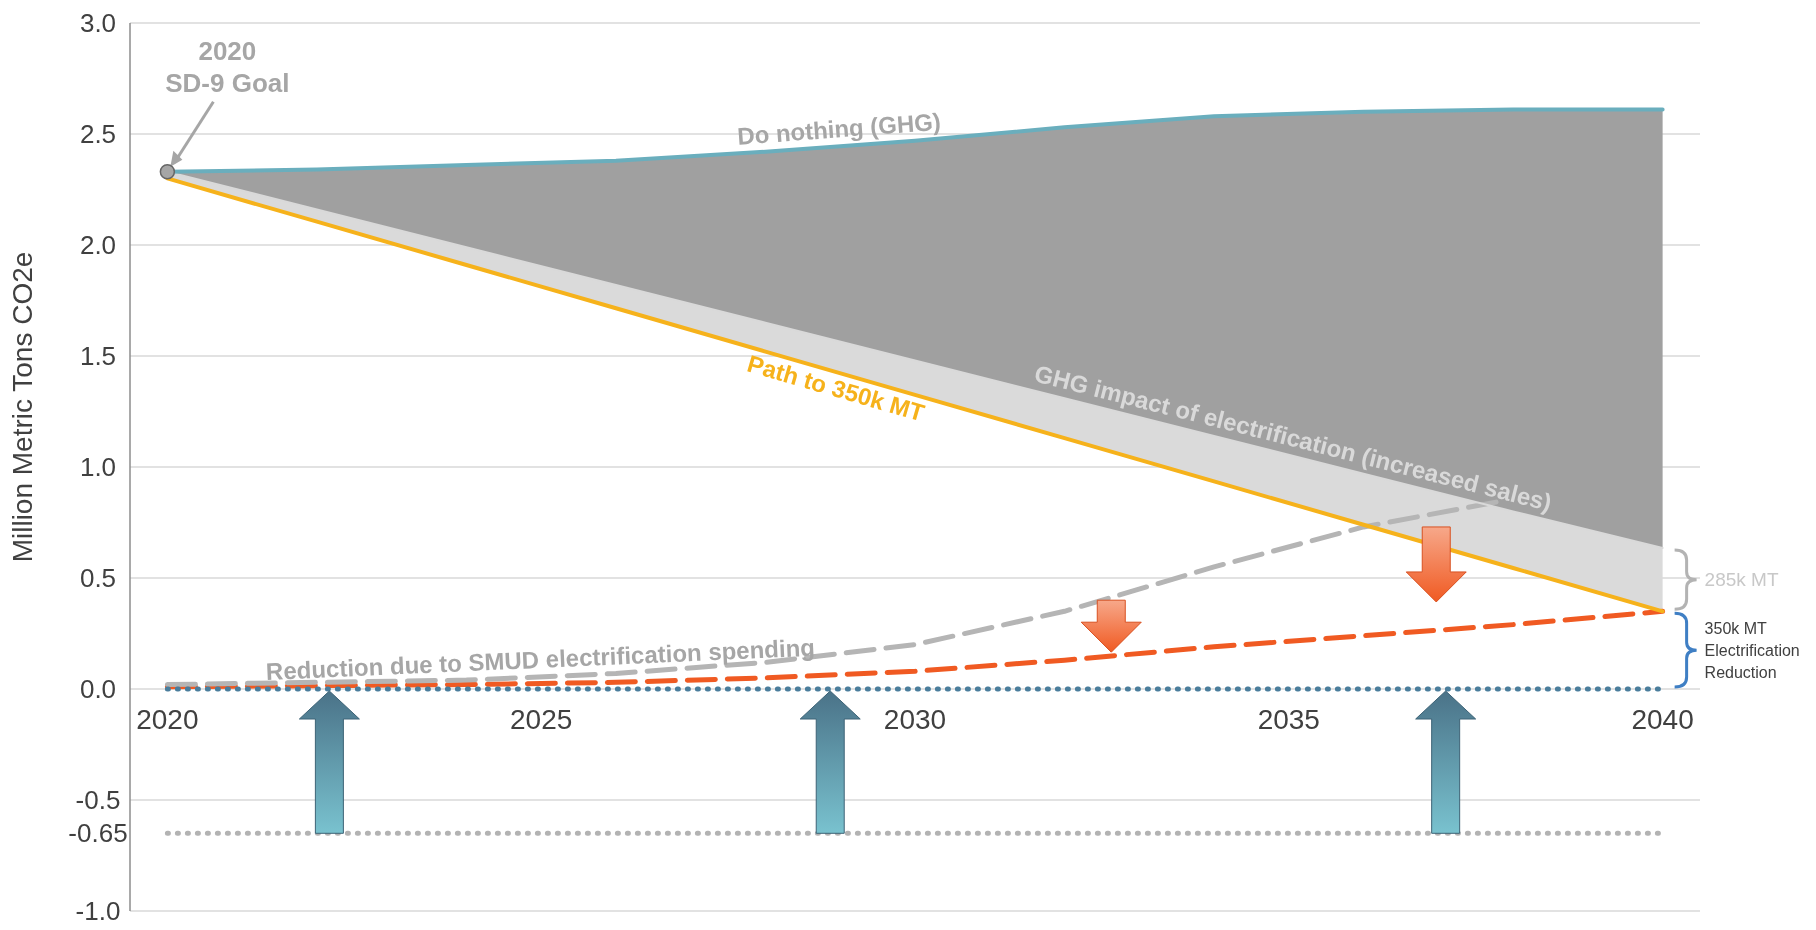  What do you see at coordinates (98, 833) in the screenshot?
I see `y-tick-label: -0.65` at bounding box center [98, 833].